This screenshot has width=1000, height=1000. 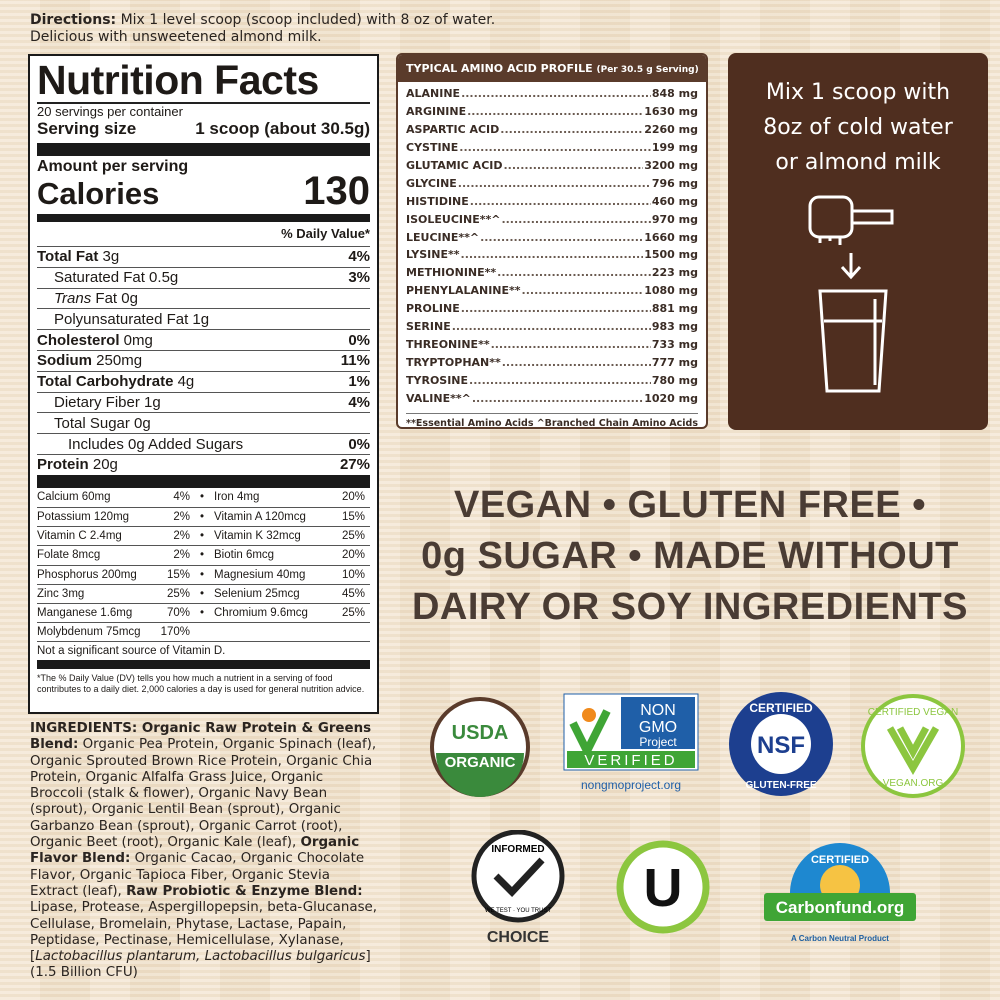 I want to click on gmo-text: GMO, so click(x=658, y=727).